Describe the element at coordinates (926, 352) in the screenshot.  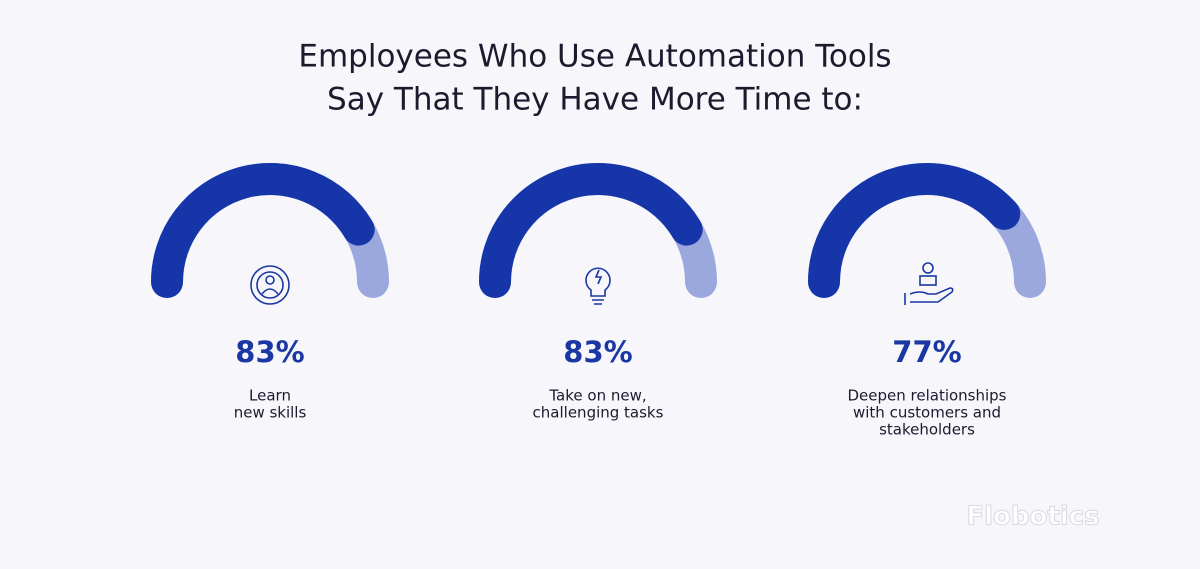
I see `value-label: 77%` at that location.